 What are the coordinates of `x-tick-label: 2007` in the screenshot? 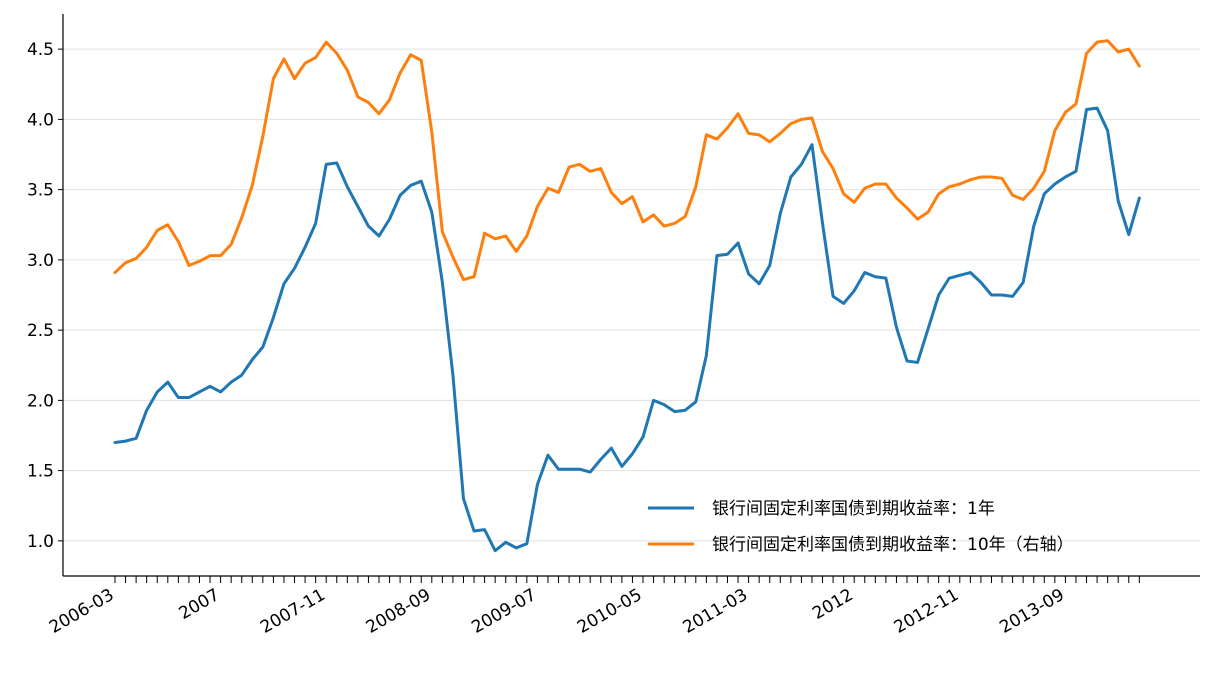 It's located at (199, 604).